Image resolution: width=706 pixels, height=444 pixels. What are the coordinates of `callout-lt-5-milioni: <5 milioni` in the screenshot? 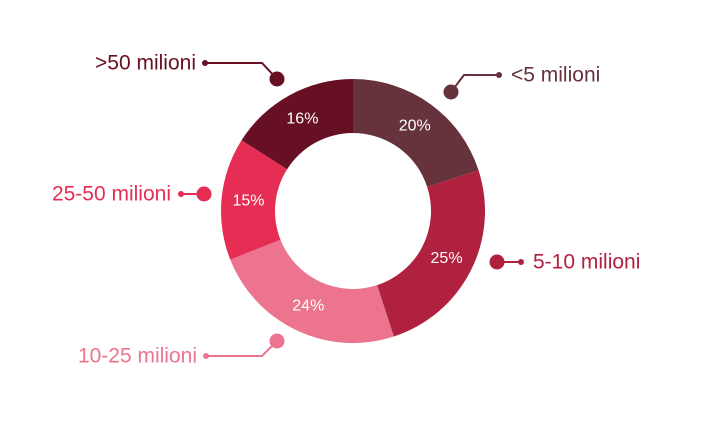 It's located at (521, 82).